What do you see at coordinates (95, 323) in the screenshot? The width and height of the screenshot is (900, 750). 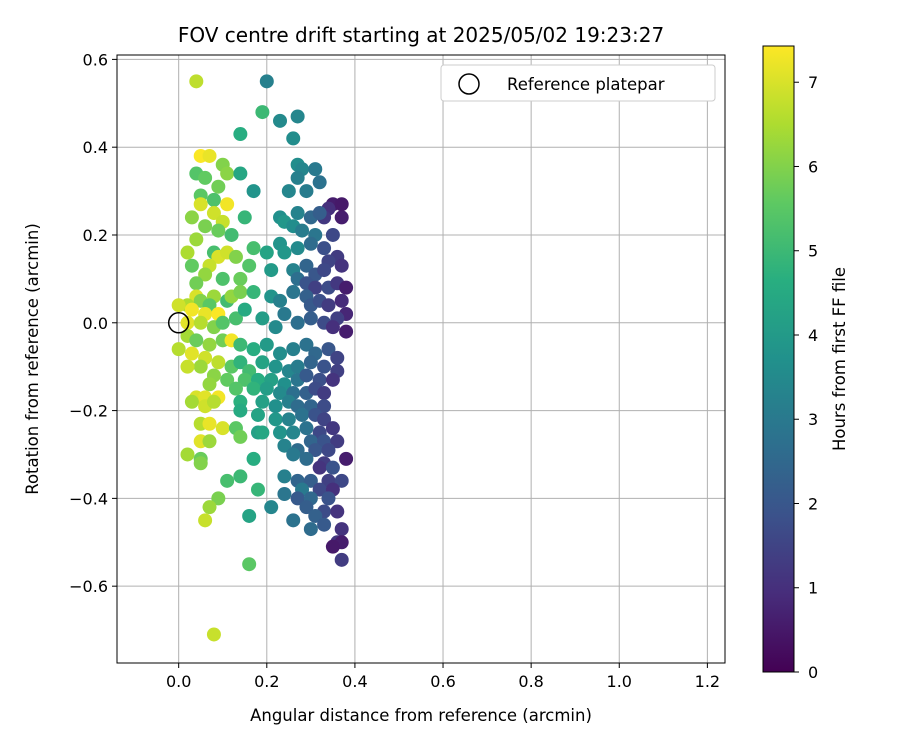 I see `y-tick-label: 0.0` at bounding box center [95, 323].